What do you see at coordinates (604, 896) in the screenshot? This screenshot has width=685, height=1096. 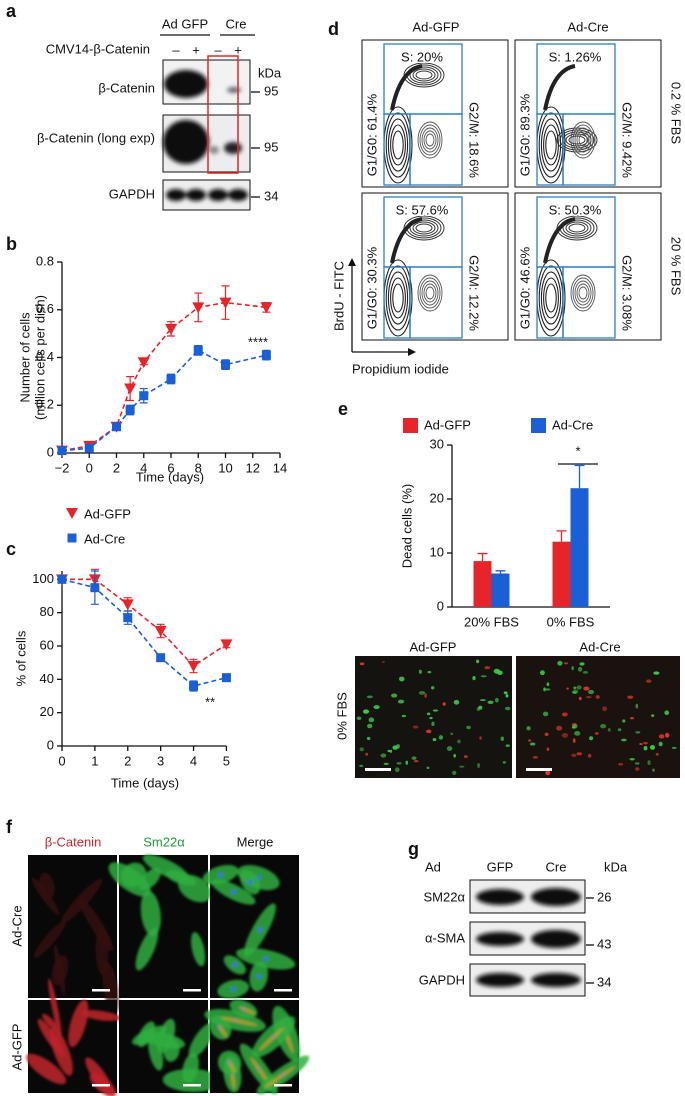 I see `size-label: 26` at bounding box center [604, 896].